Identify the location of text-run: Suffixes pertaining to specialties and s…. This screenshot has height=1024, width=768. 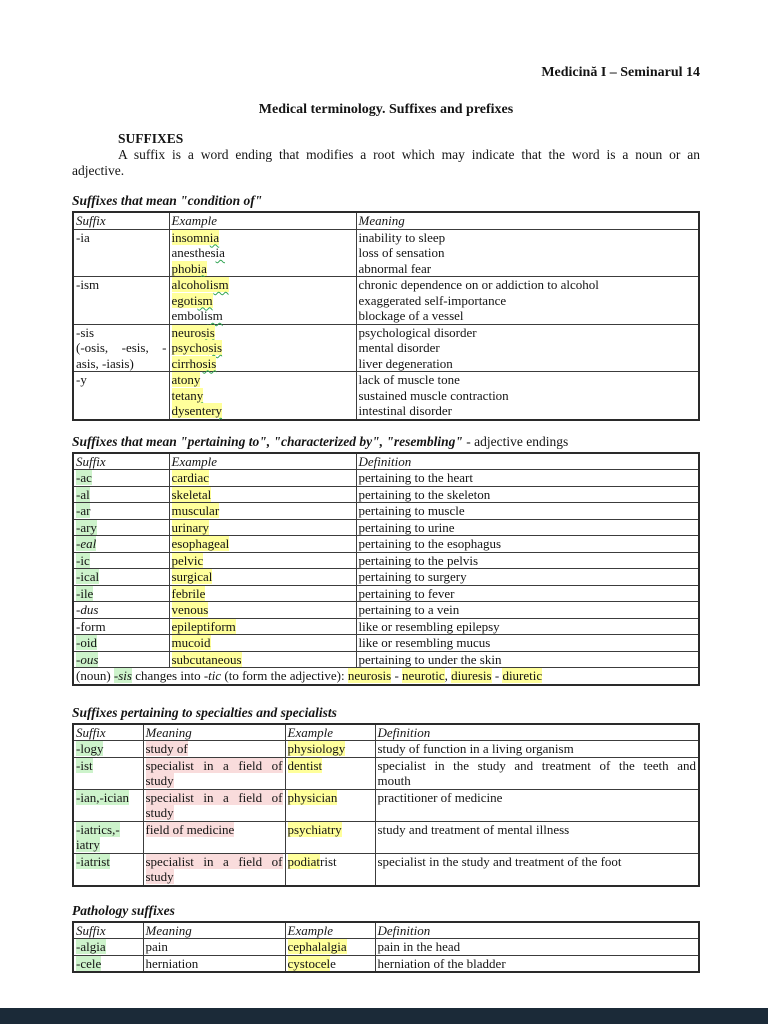
(204, 712).